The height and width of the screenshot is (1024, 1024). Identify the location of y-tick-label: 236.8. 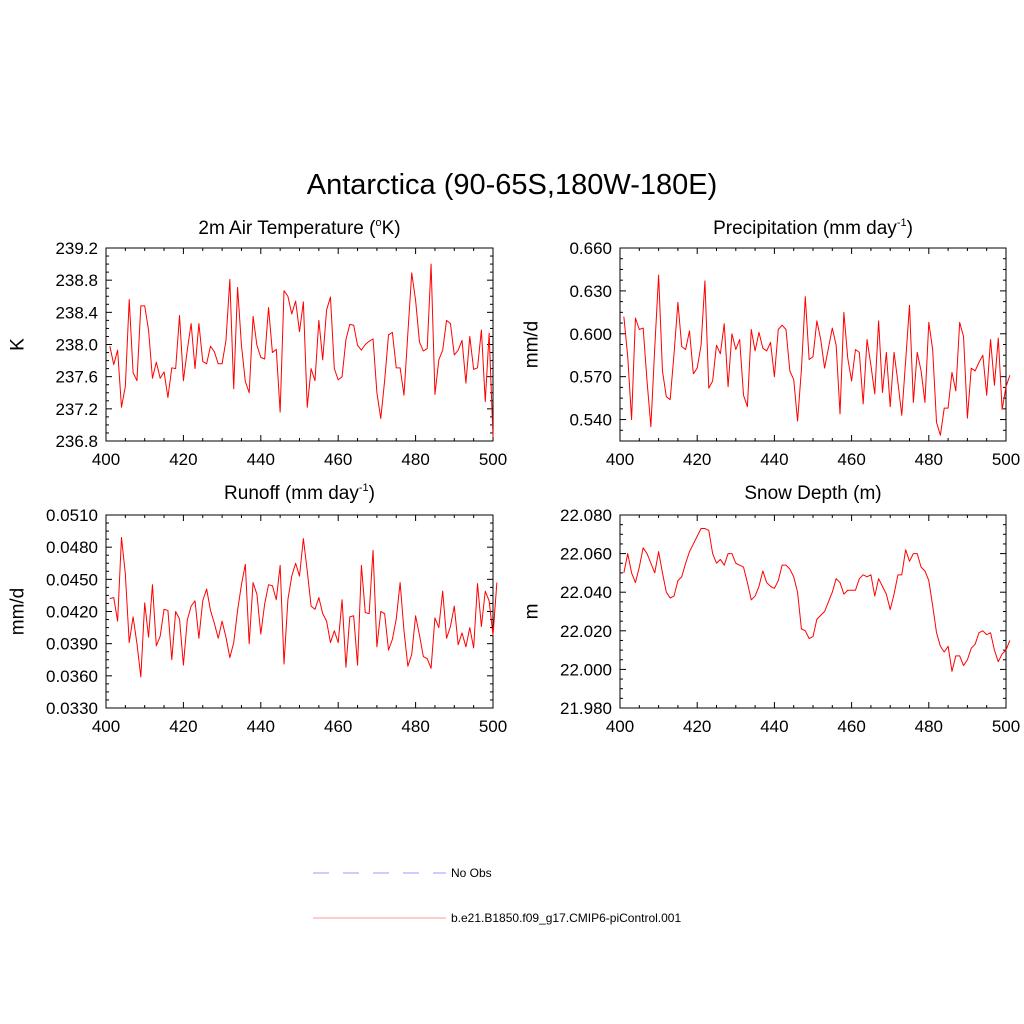
(76, 441).